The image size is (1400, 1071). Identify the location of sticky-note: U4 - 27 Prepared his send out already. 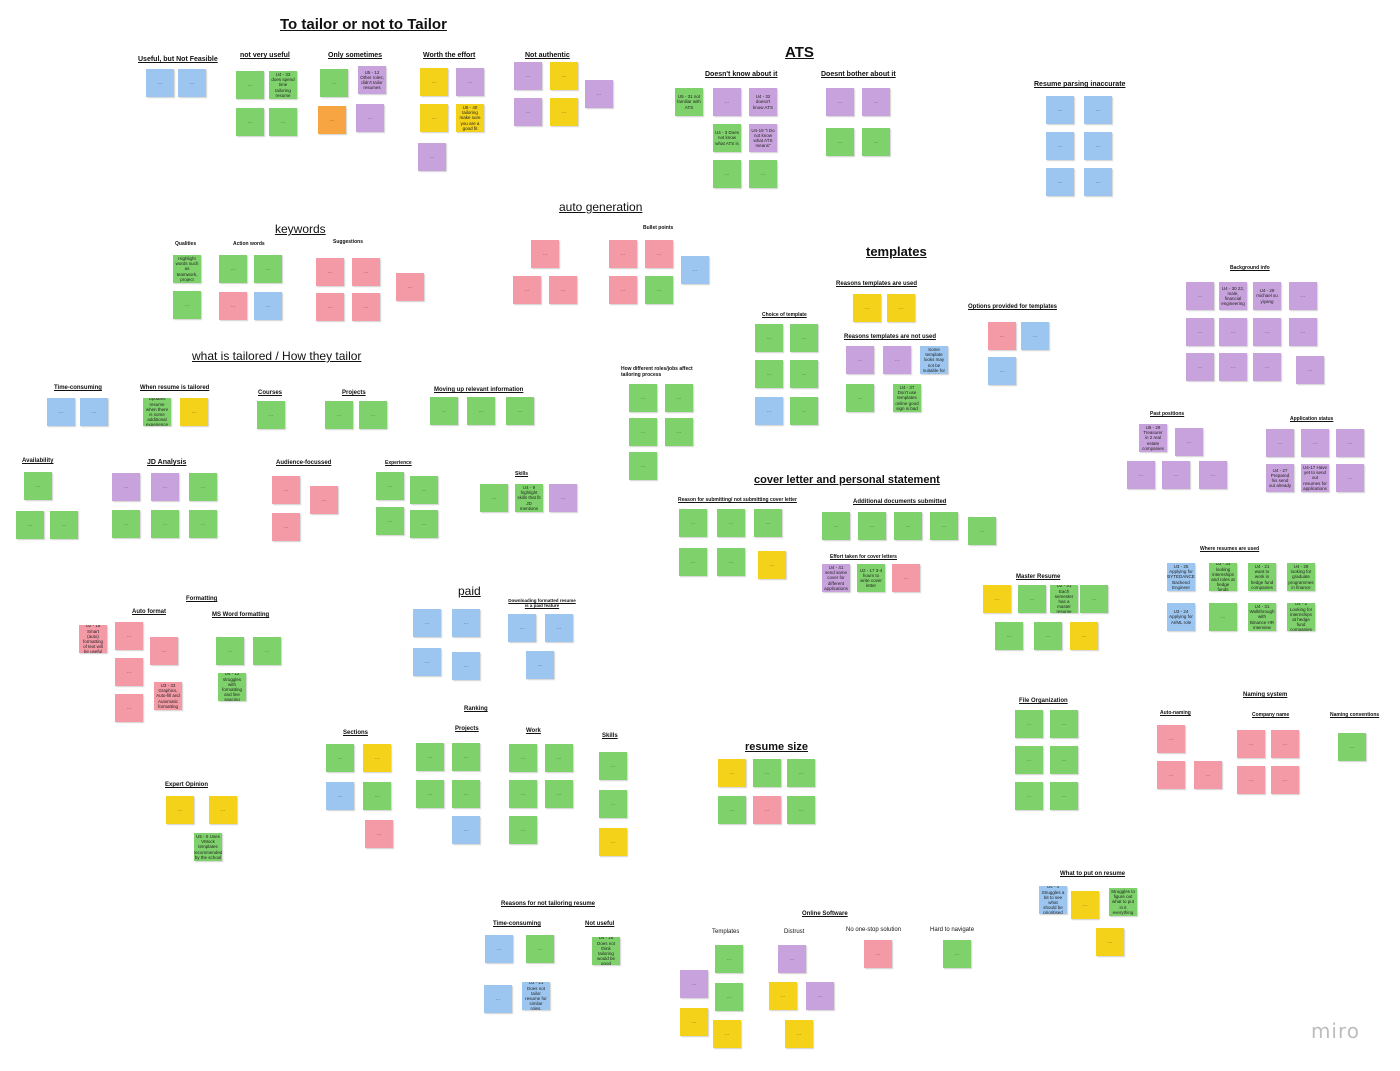
(1280, 478).